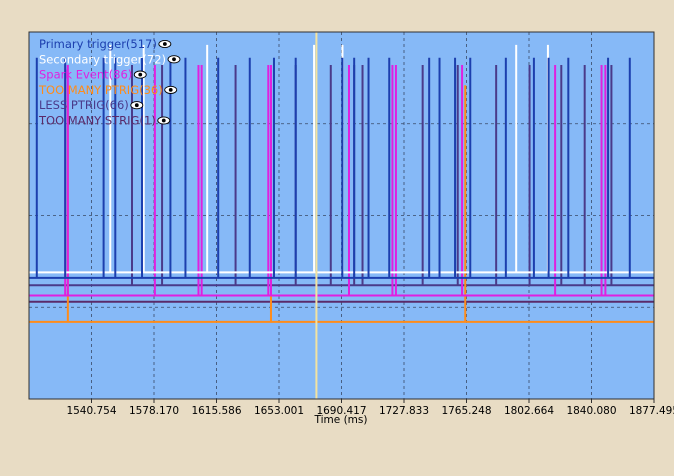  What do you see at coordinates (651, 411) in the screenshot?
I see `x-tick-label: 1877.495` at bounding box center [651, 411].